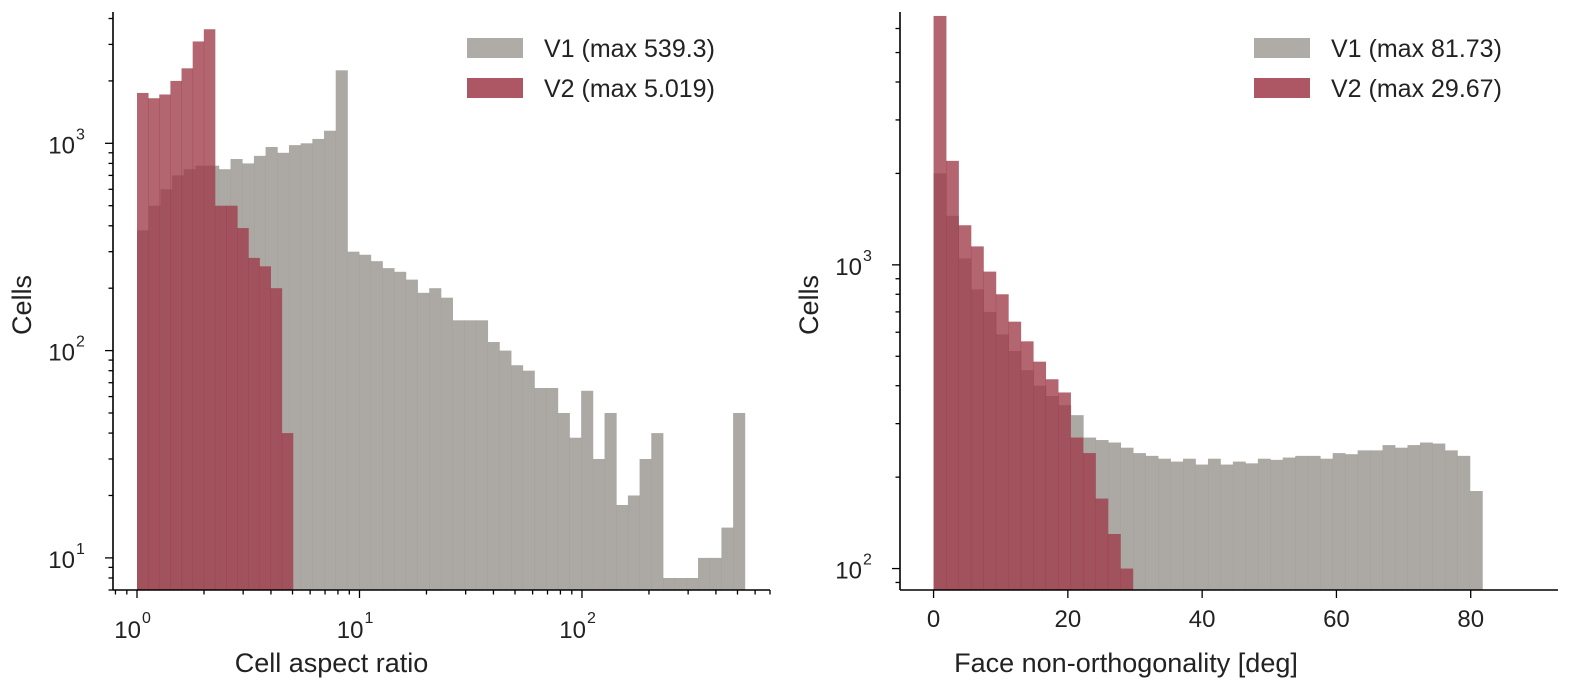  I want to click on y-tick-label-exp-1: 1, so click(80, 549).